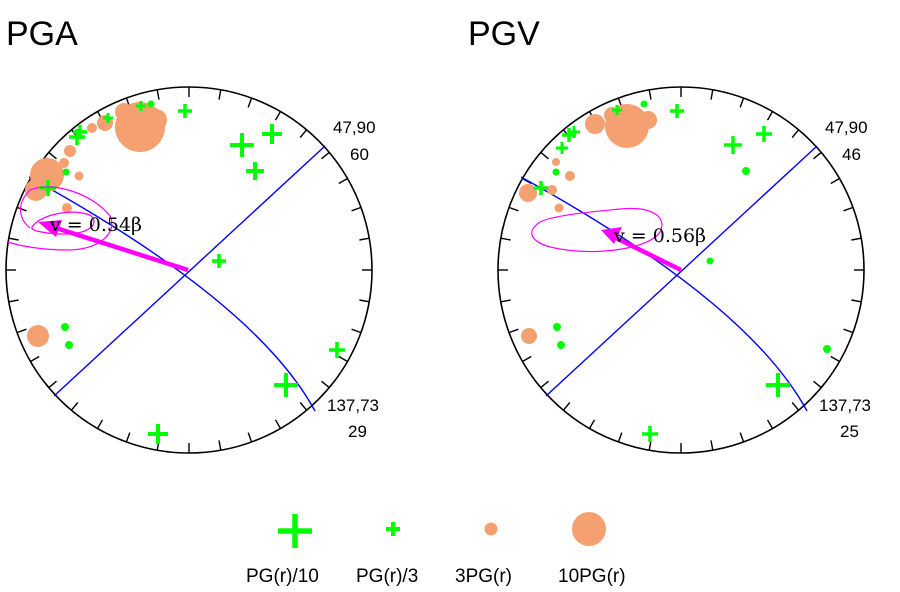 The image size is (900, 592). I want to click on legend-small-cross-icon, so click(393, 529).